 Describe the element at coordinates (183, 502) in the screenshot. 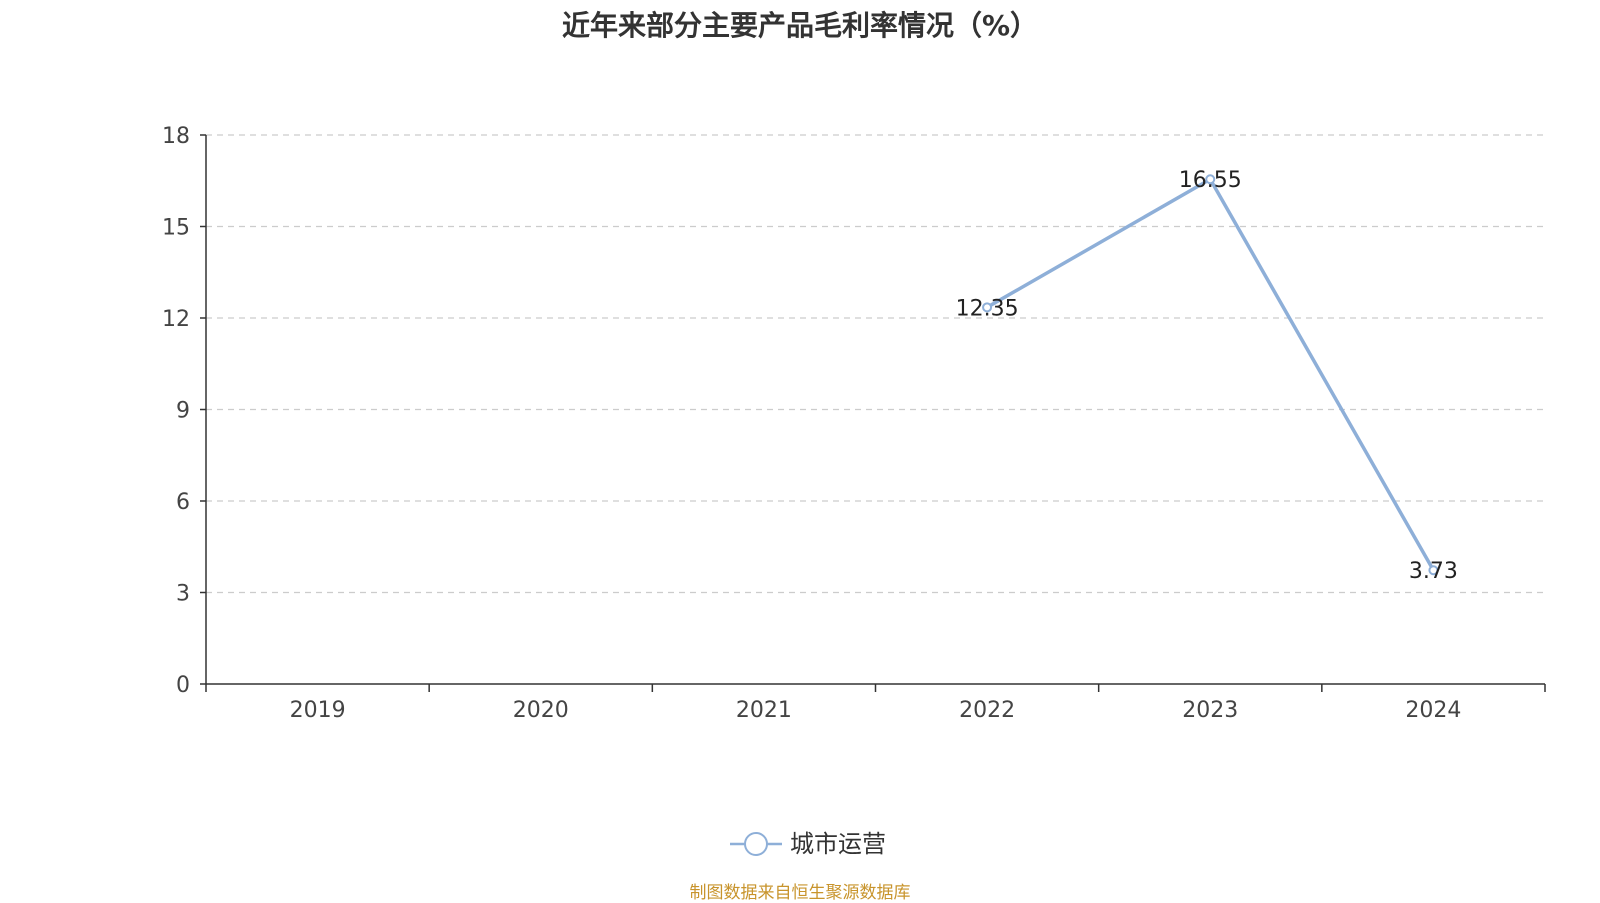

I see `y-tick-label: 6` at that location.